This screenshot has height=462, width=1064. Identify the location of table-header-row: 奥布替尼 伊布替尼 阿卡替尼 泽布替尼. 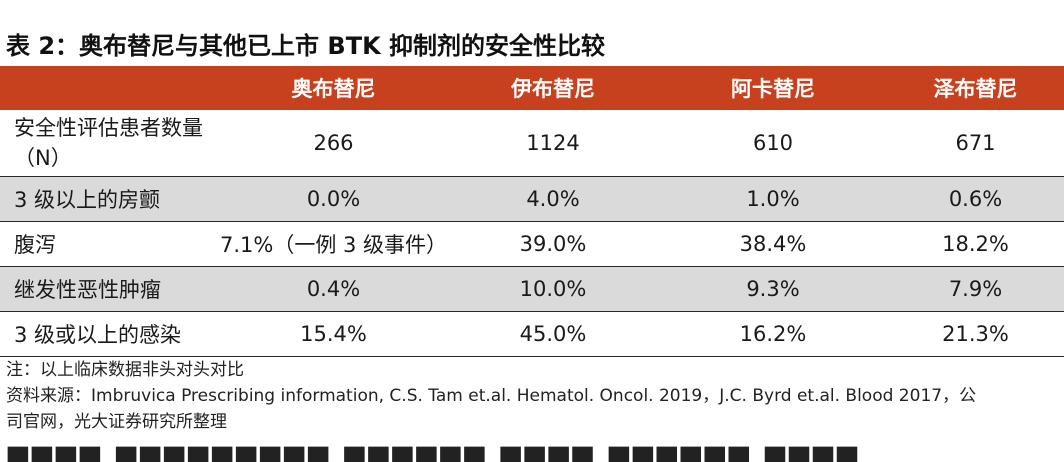
(532, 88).